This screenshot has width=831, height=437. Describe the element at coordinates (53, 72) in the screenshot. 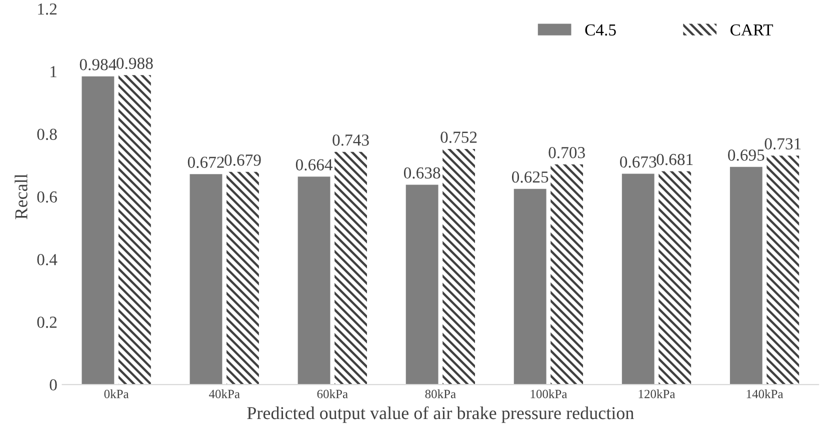

I see `y-tick-label: 1` at that location.